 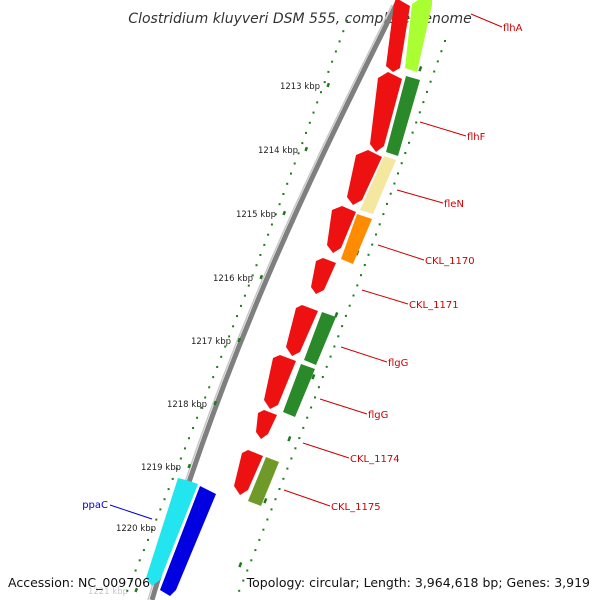 I want to click on gene-yellow-fleN, so click(x=378, y=185).